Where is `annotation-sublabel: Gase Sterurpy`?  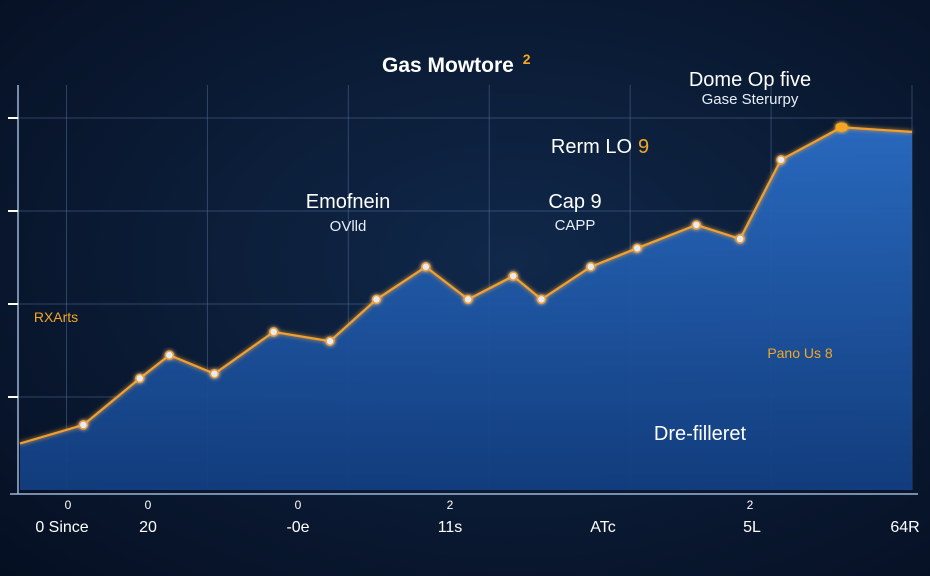 annotation-sublabel: Gase Sterurpy is located at coordinates (750, 99).